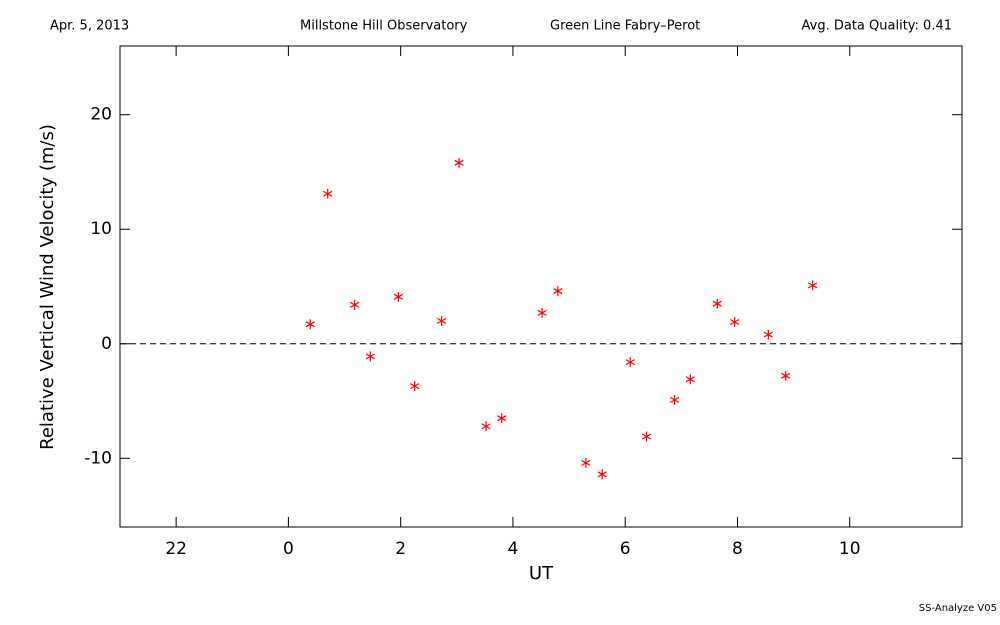 The height and width of the screenshot is (625, 1000). I want to click on x-tick-label: 6, so click(625, 549).